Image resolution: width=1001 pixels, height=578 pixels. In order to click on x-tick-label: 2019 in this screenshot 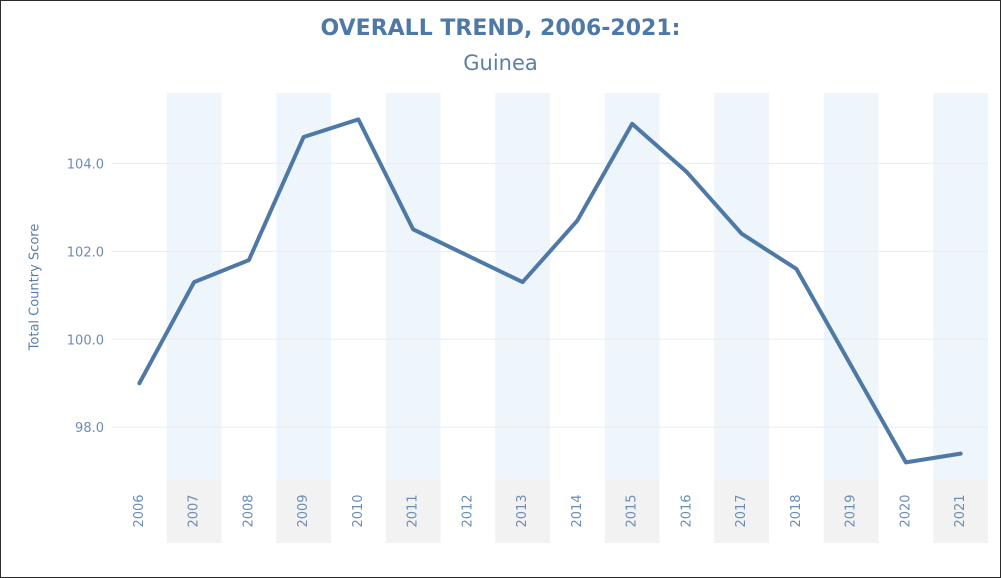, I will do `click(851, 510)`.